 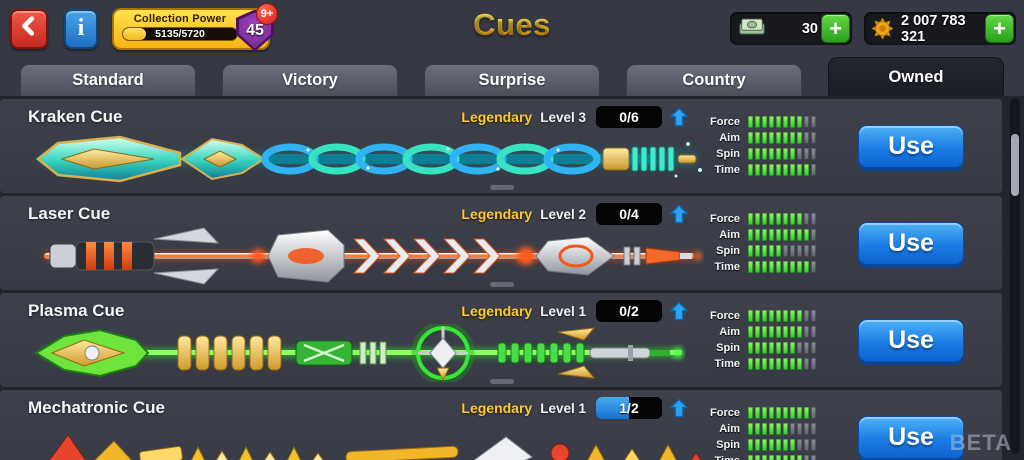 I want to click on tab-surprise: Surprise, so click(x=512, y=80).